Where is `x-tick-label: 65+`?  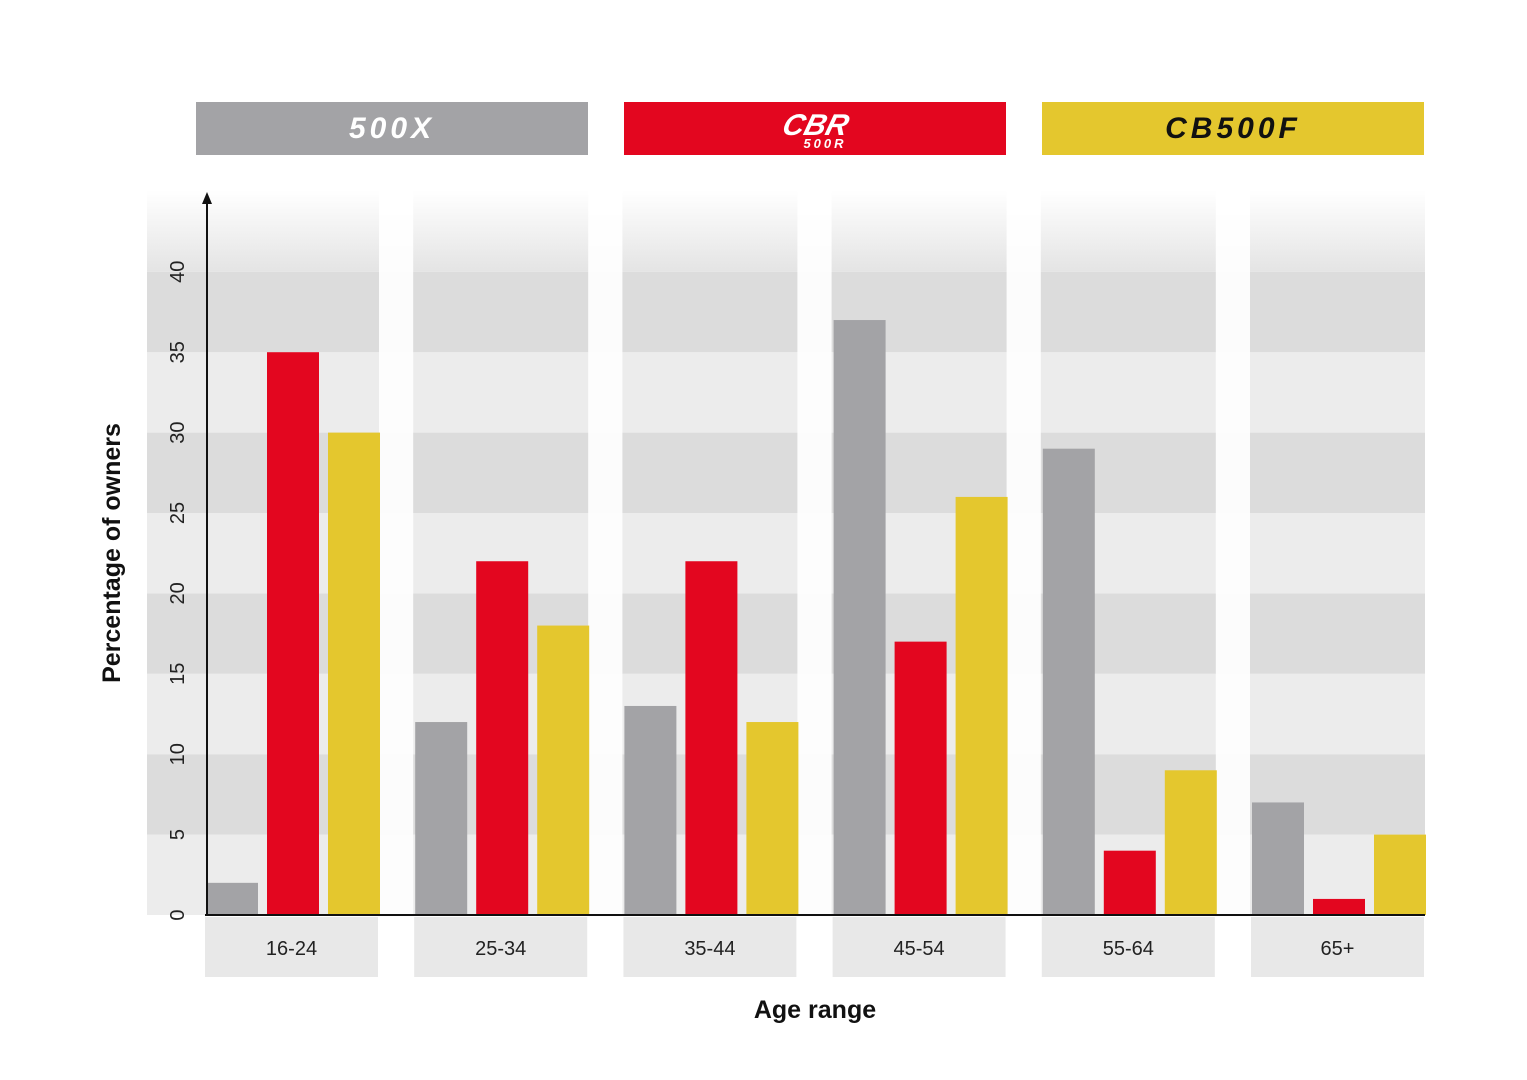 x-tick-label: 65+ is located at coordinates (1338, 949).